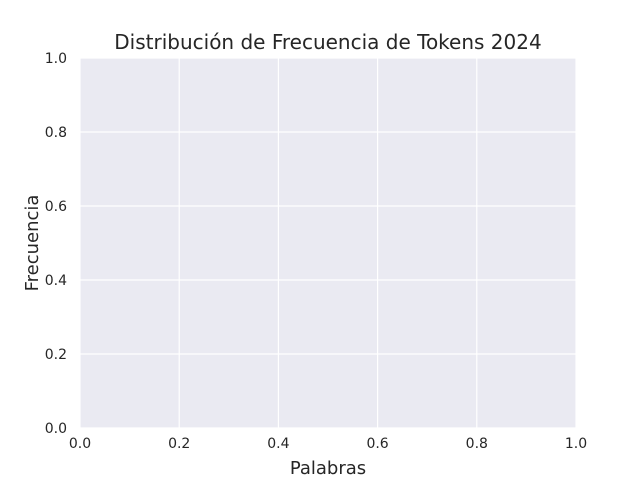  What do you see at coordinates (56, 133) in the screenshot?
I see `y-tick-label: 0.8` at bounding box center [56, 133].